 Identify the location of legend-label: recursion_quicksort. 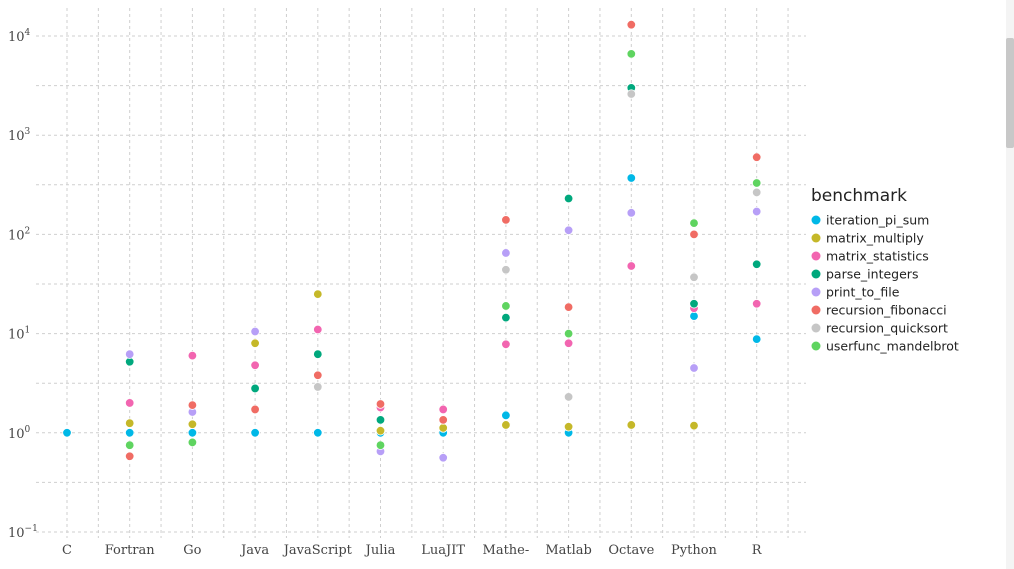
(887, 328).